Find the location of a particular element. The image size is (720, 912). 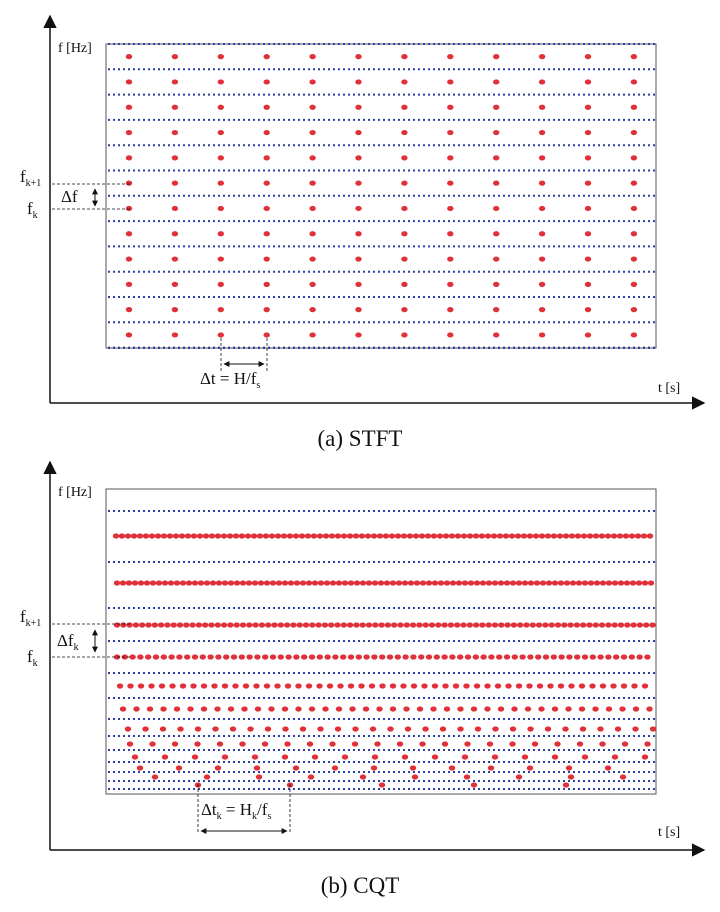

y-axis-label: f [Hz] is located at coordinates (75, 48).